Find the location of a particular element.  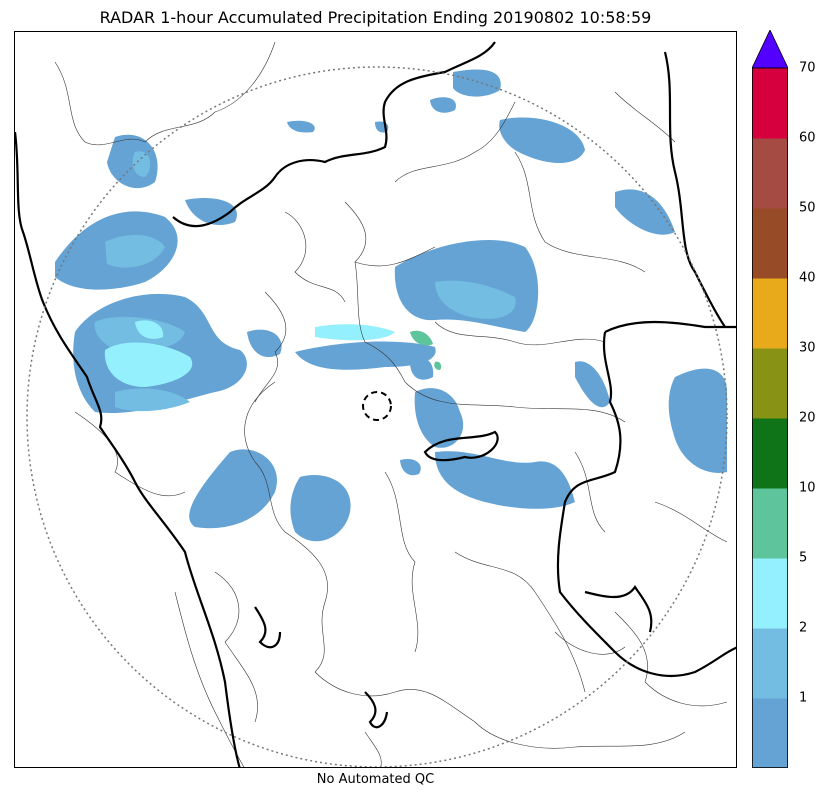

radar-site-marker is located at coordinates (377, 406).